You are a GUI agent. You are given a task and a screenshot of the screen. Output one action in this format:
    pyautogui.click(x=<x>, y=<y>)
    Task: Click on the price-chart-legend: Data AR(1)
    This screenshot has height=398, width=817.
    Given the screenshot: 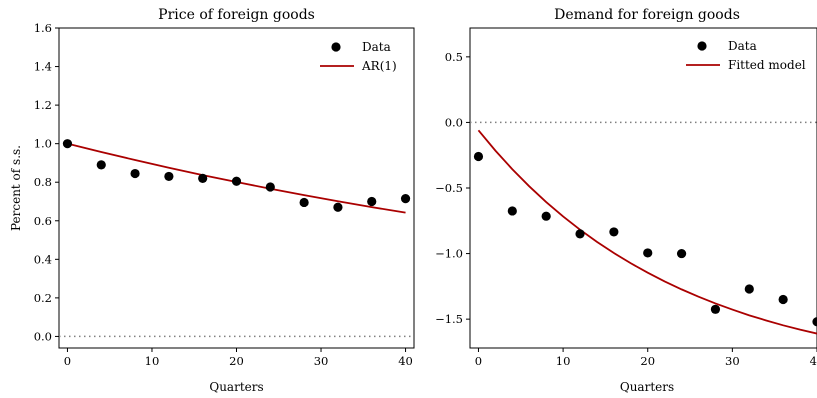 What is the action you would take?
    pyautogui.click(x=358, y=56)
    